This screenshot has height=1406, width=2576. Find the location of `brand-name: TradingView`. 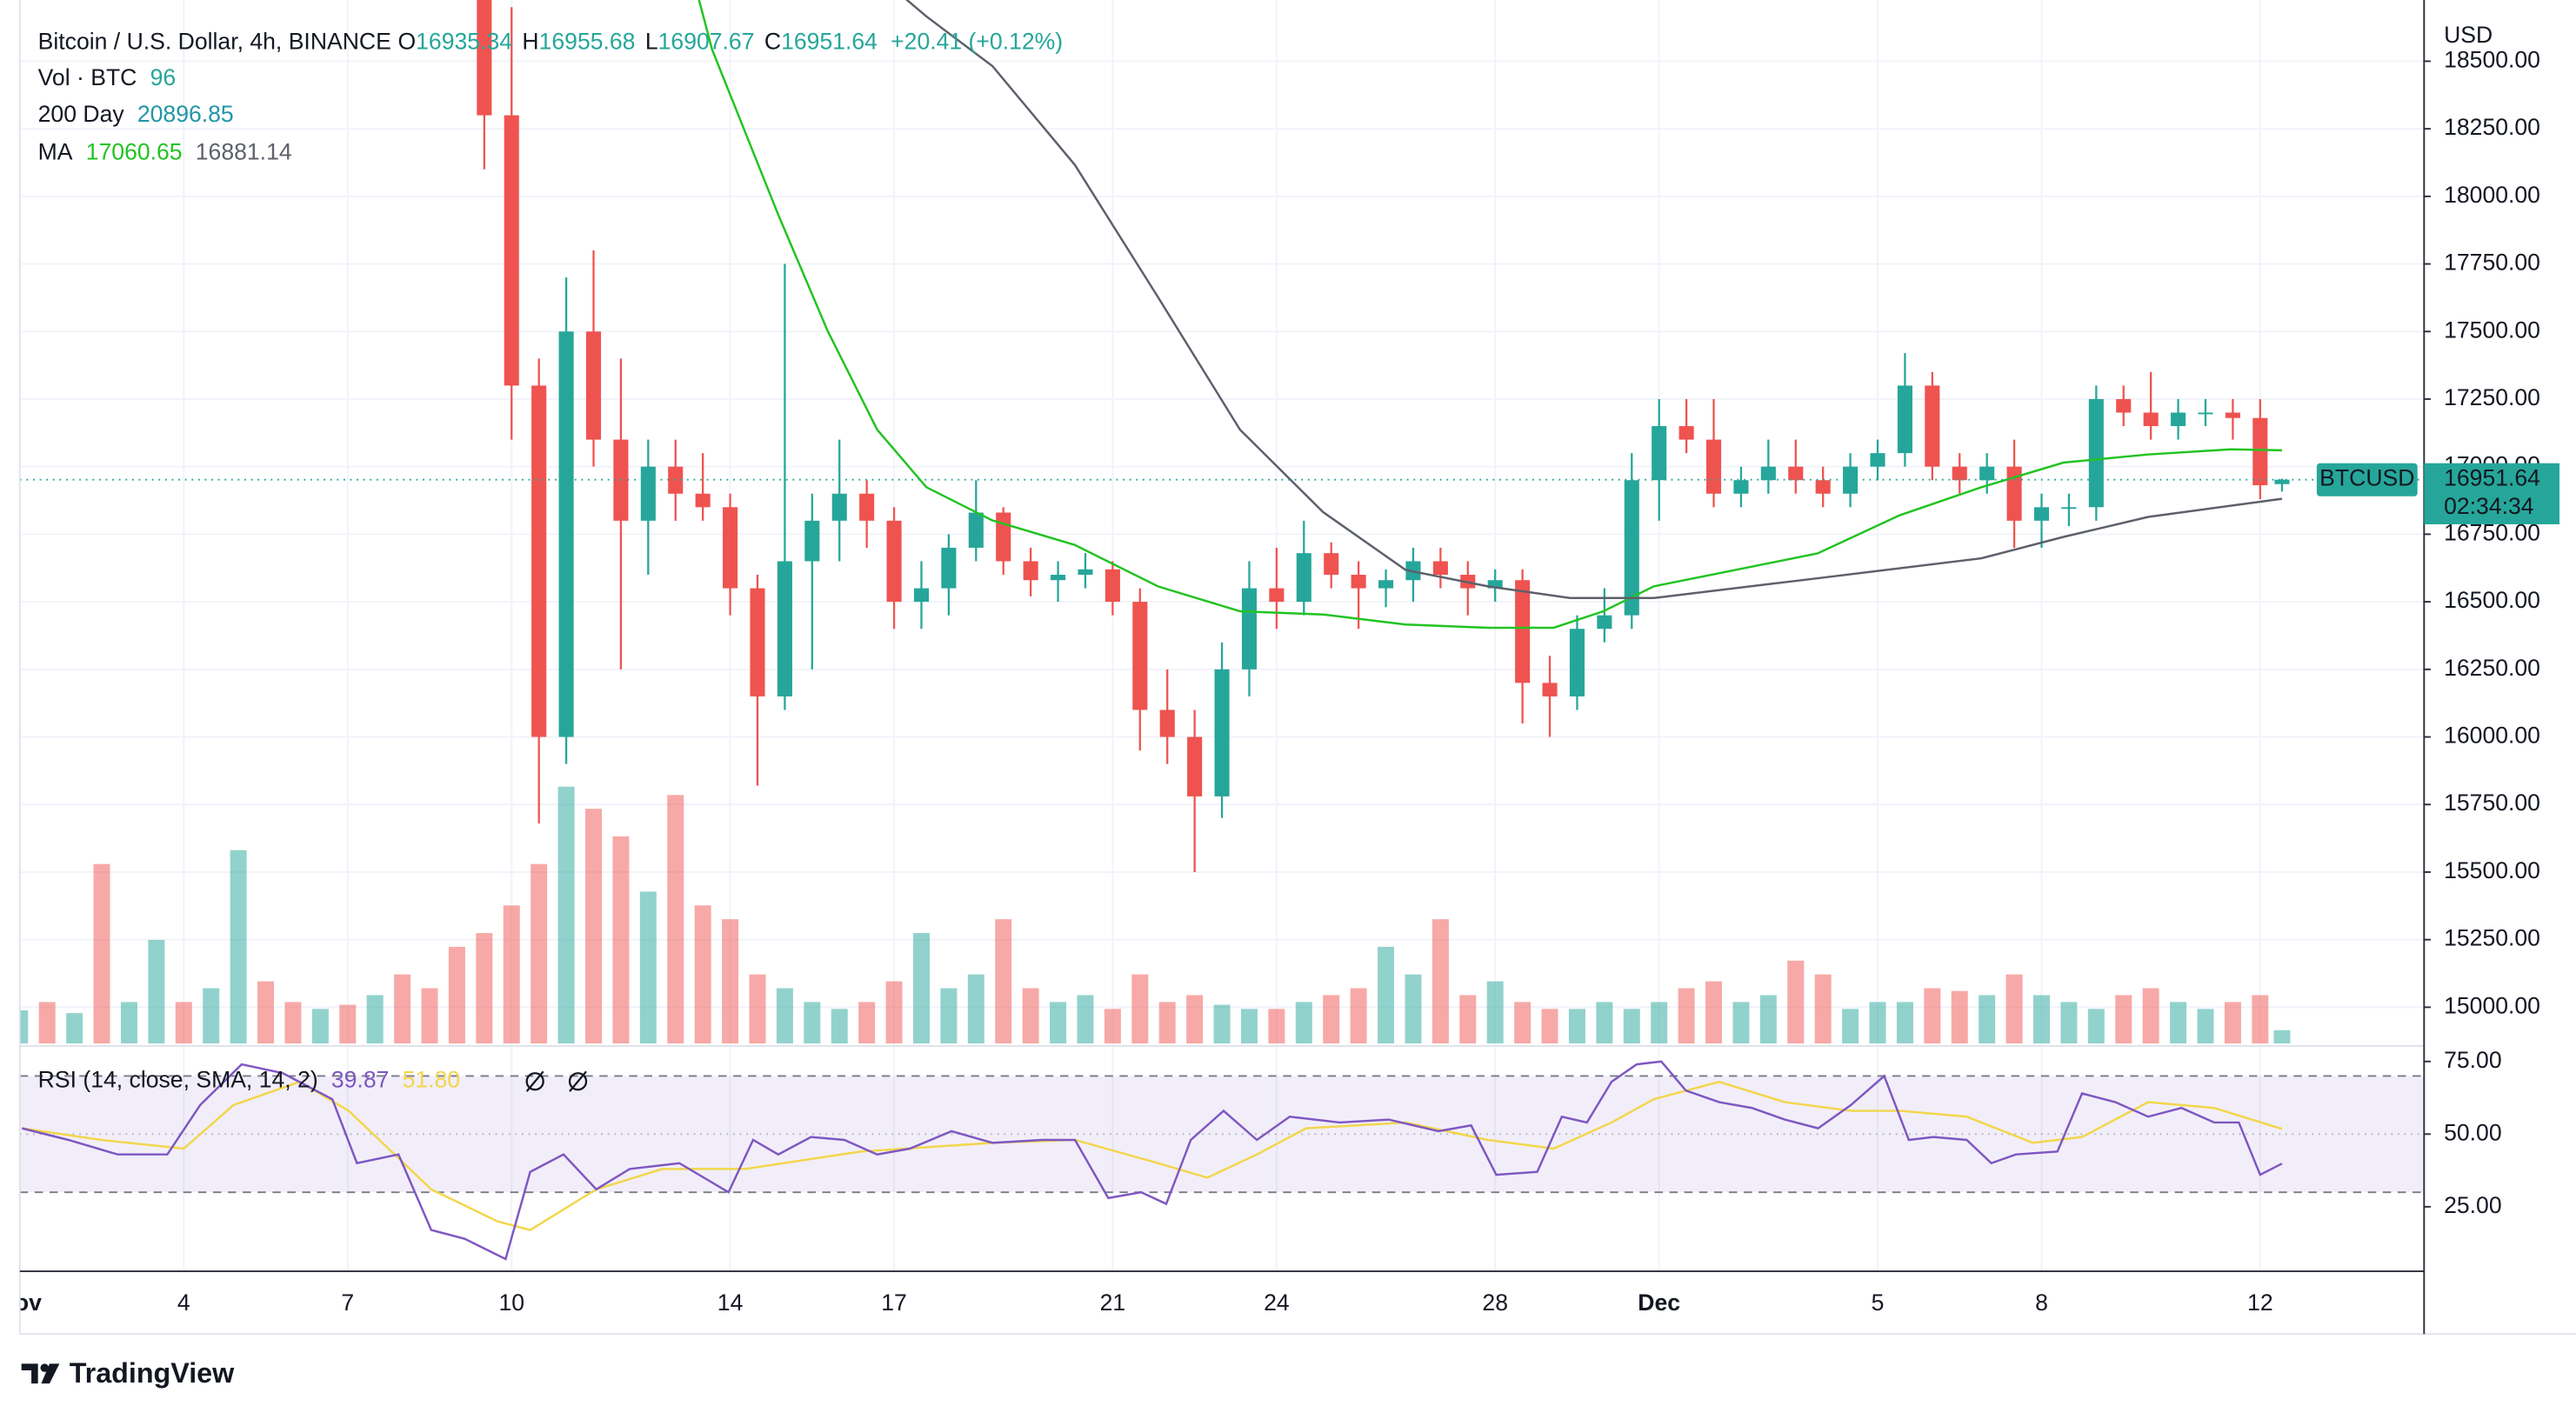

brand-name: TradingView is located at coordinates (152, 1373).